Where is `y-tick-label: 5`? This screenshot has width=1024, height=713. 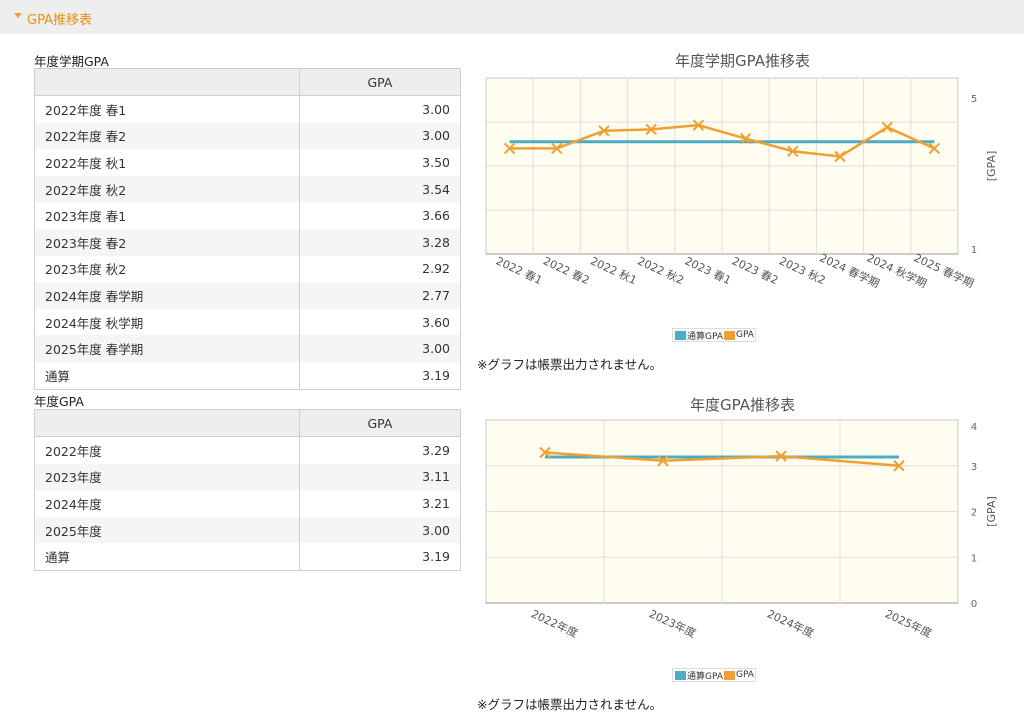 y-tick-label: 5 is located at coordinates (974, 99).